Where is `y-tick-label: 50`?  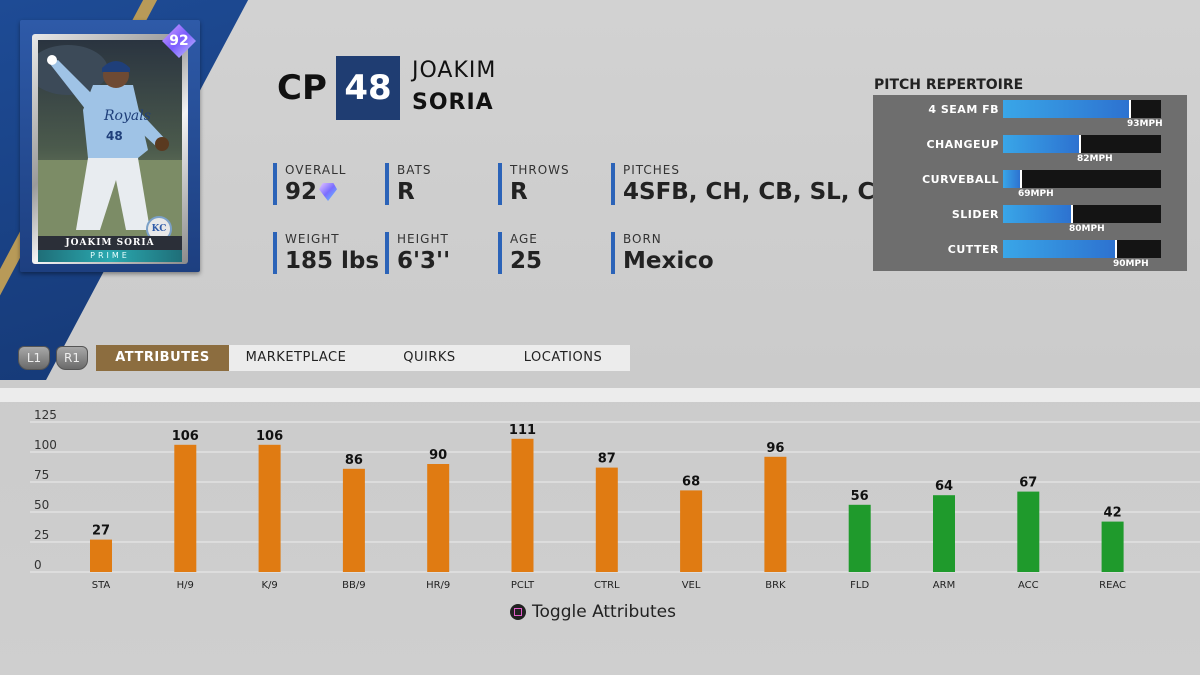 y-tick-label: 50 is located at coordinates (41, 505).